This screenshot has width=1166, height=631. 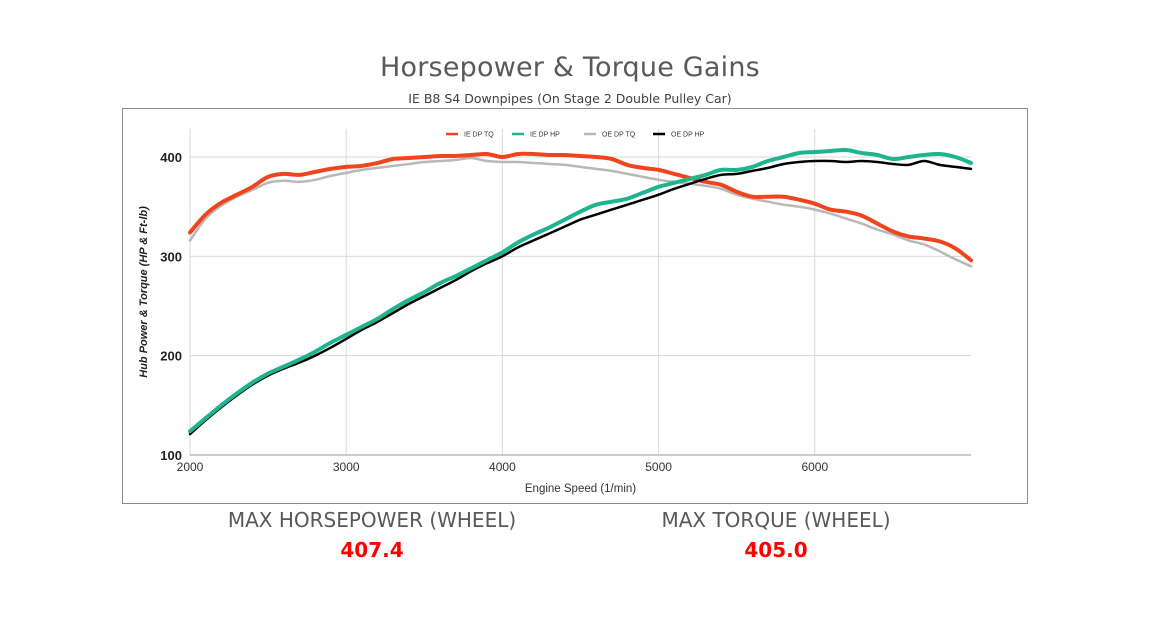 I want to click on y-axis-title: Hub Power & Torque (HP & Ft-lb), so click(x=144, y=292).